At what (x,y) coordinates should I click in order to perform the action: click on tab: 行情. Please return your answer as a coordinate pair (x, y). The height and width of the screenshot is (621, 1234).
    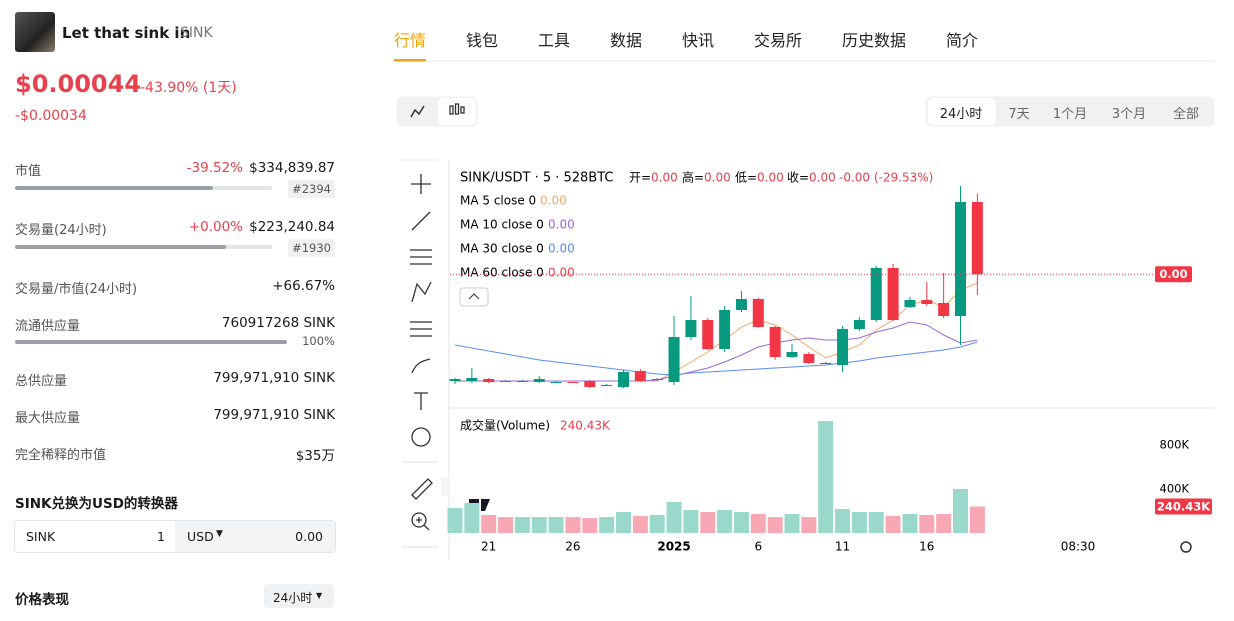
    Looking at the image, I should click on (410, 40).